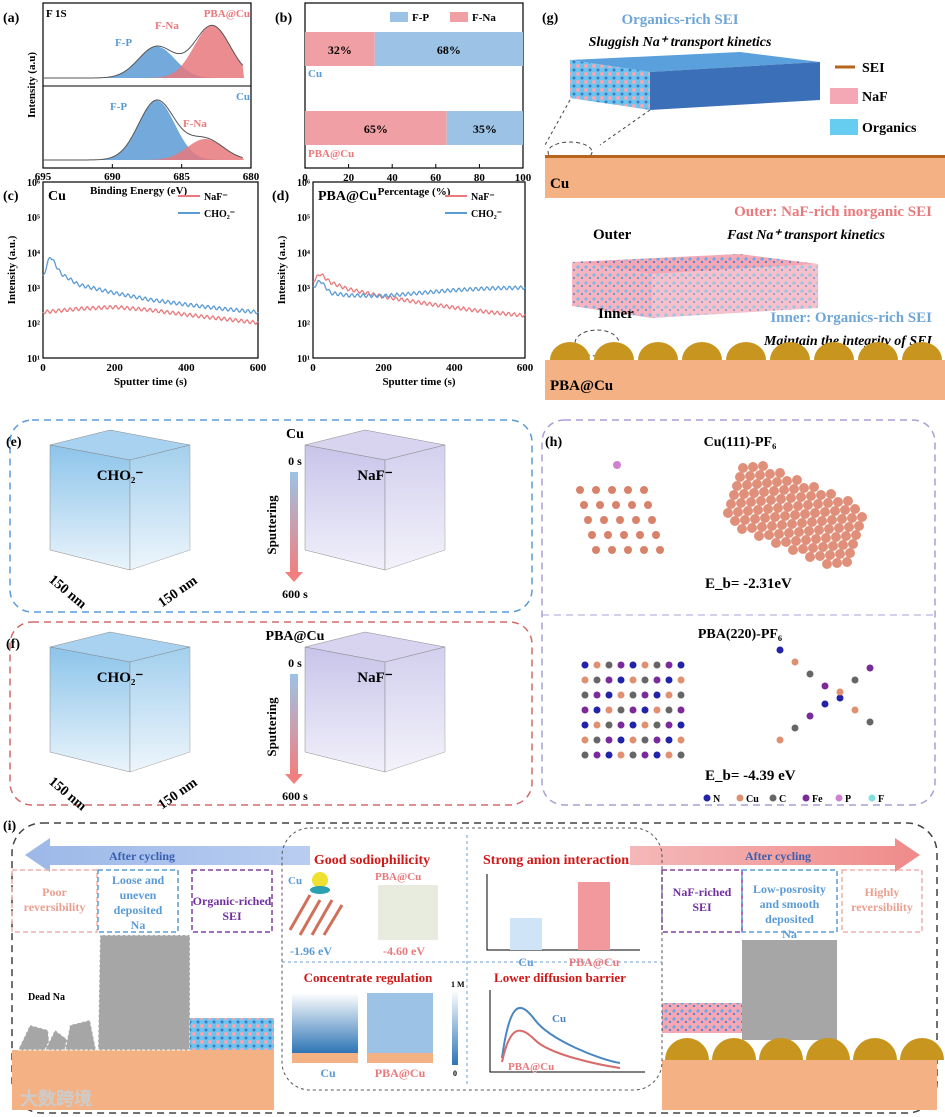  I want to click on naf-sei, so click(702, 1018).